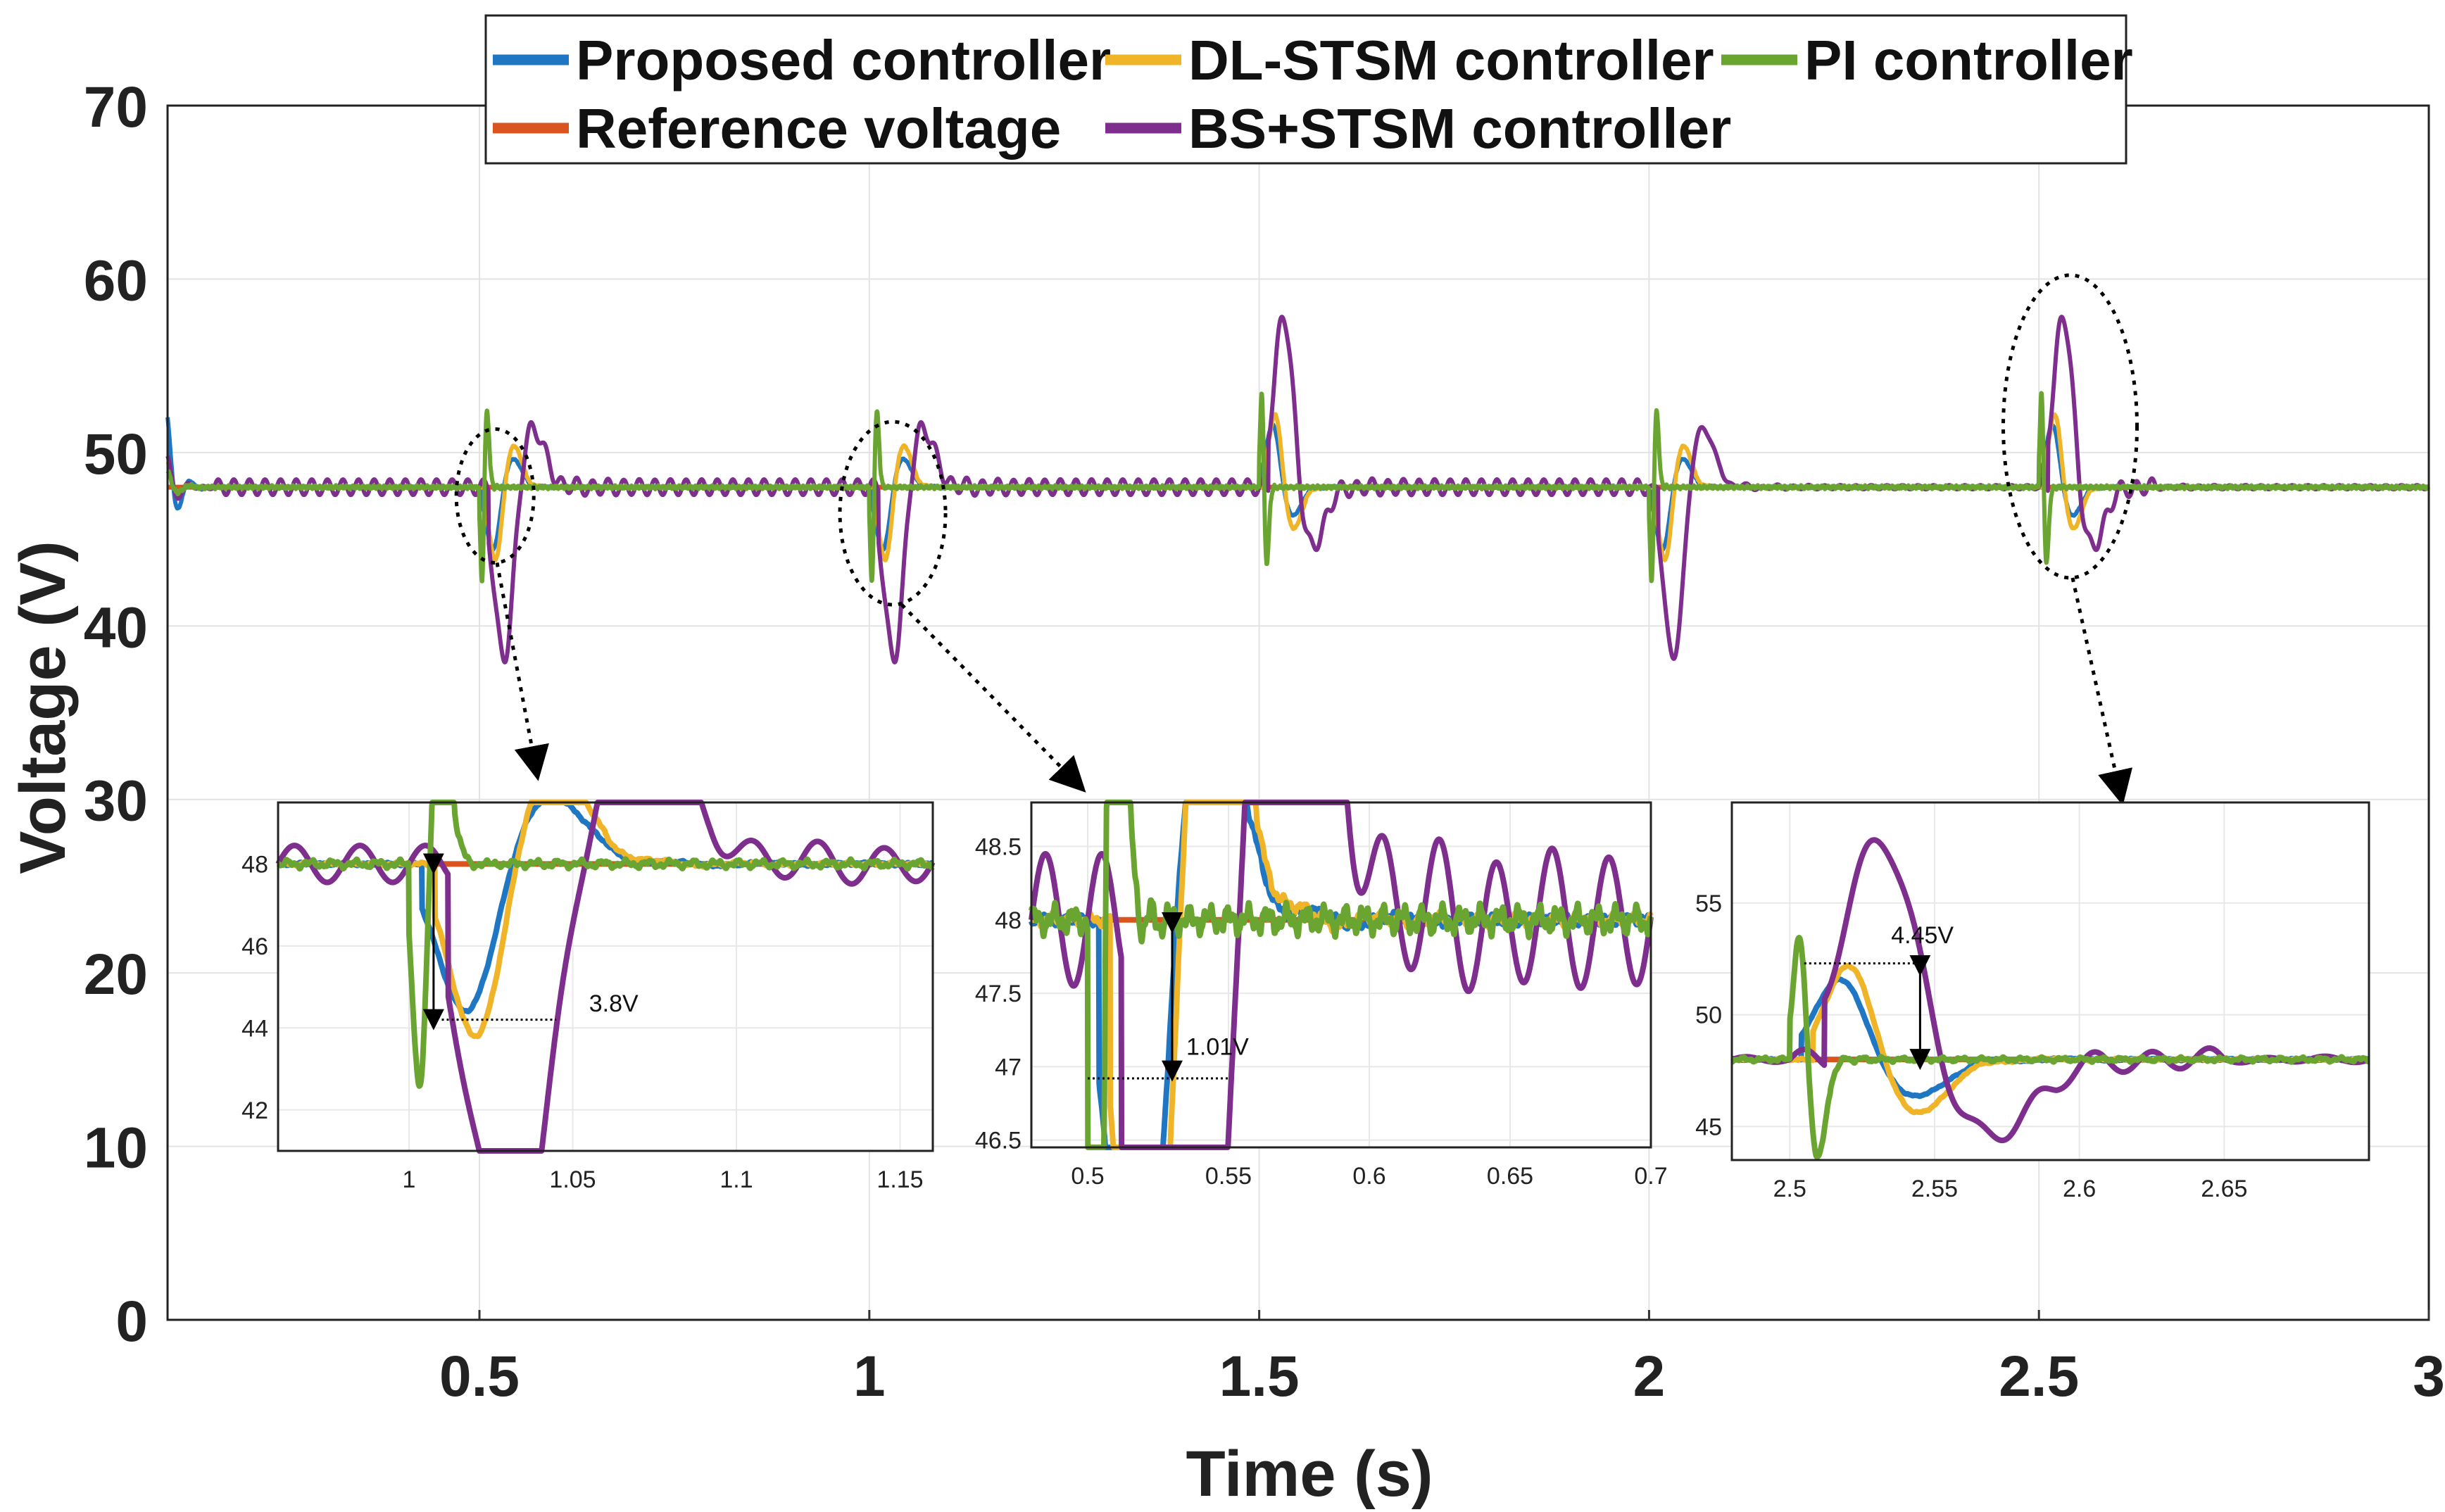 The width and height of the screenshot is (2445, 1512). Describe the element at coordinates (255, 1028) in the screenshot. I see `inset-y-tick-label: 44` at that location.